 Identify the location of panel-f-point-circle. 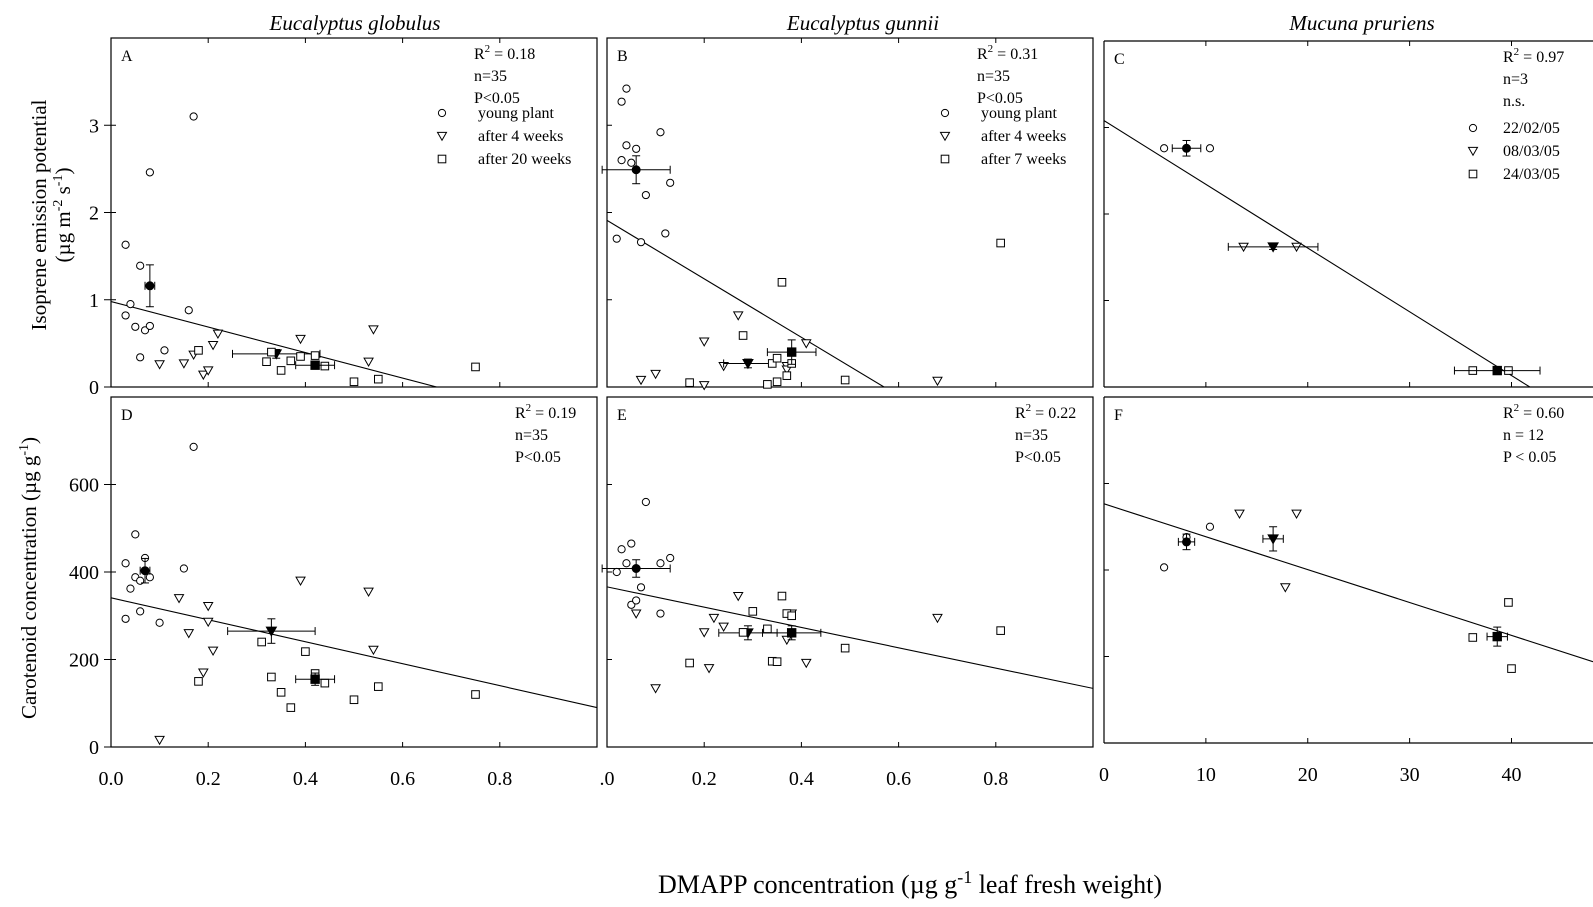
(1164, 567).